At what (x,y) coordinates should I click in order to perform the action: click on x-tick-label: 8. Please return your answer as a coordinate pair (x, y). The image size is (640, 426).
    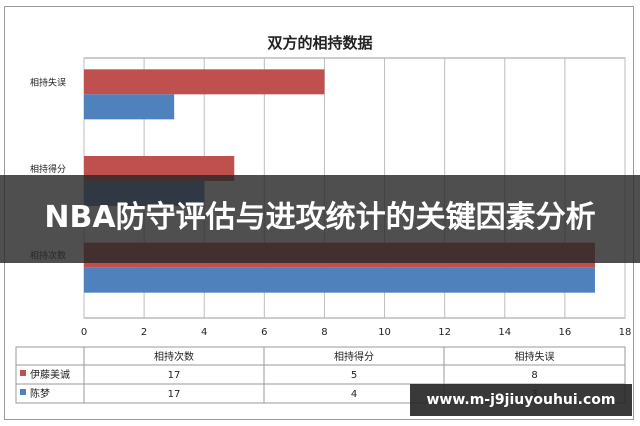
    Looking at the image, I should click on (324, 332).